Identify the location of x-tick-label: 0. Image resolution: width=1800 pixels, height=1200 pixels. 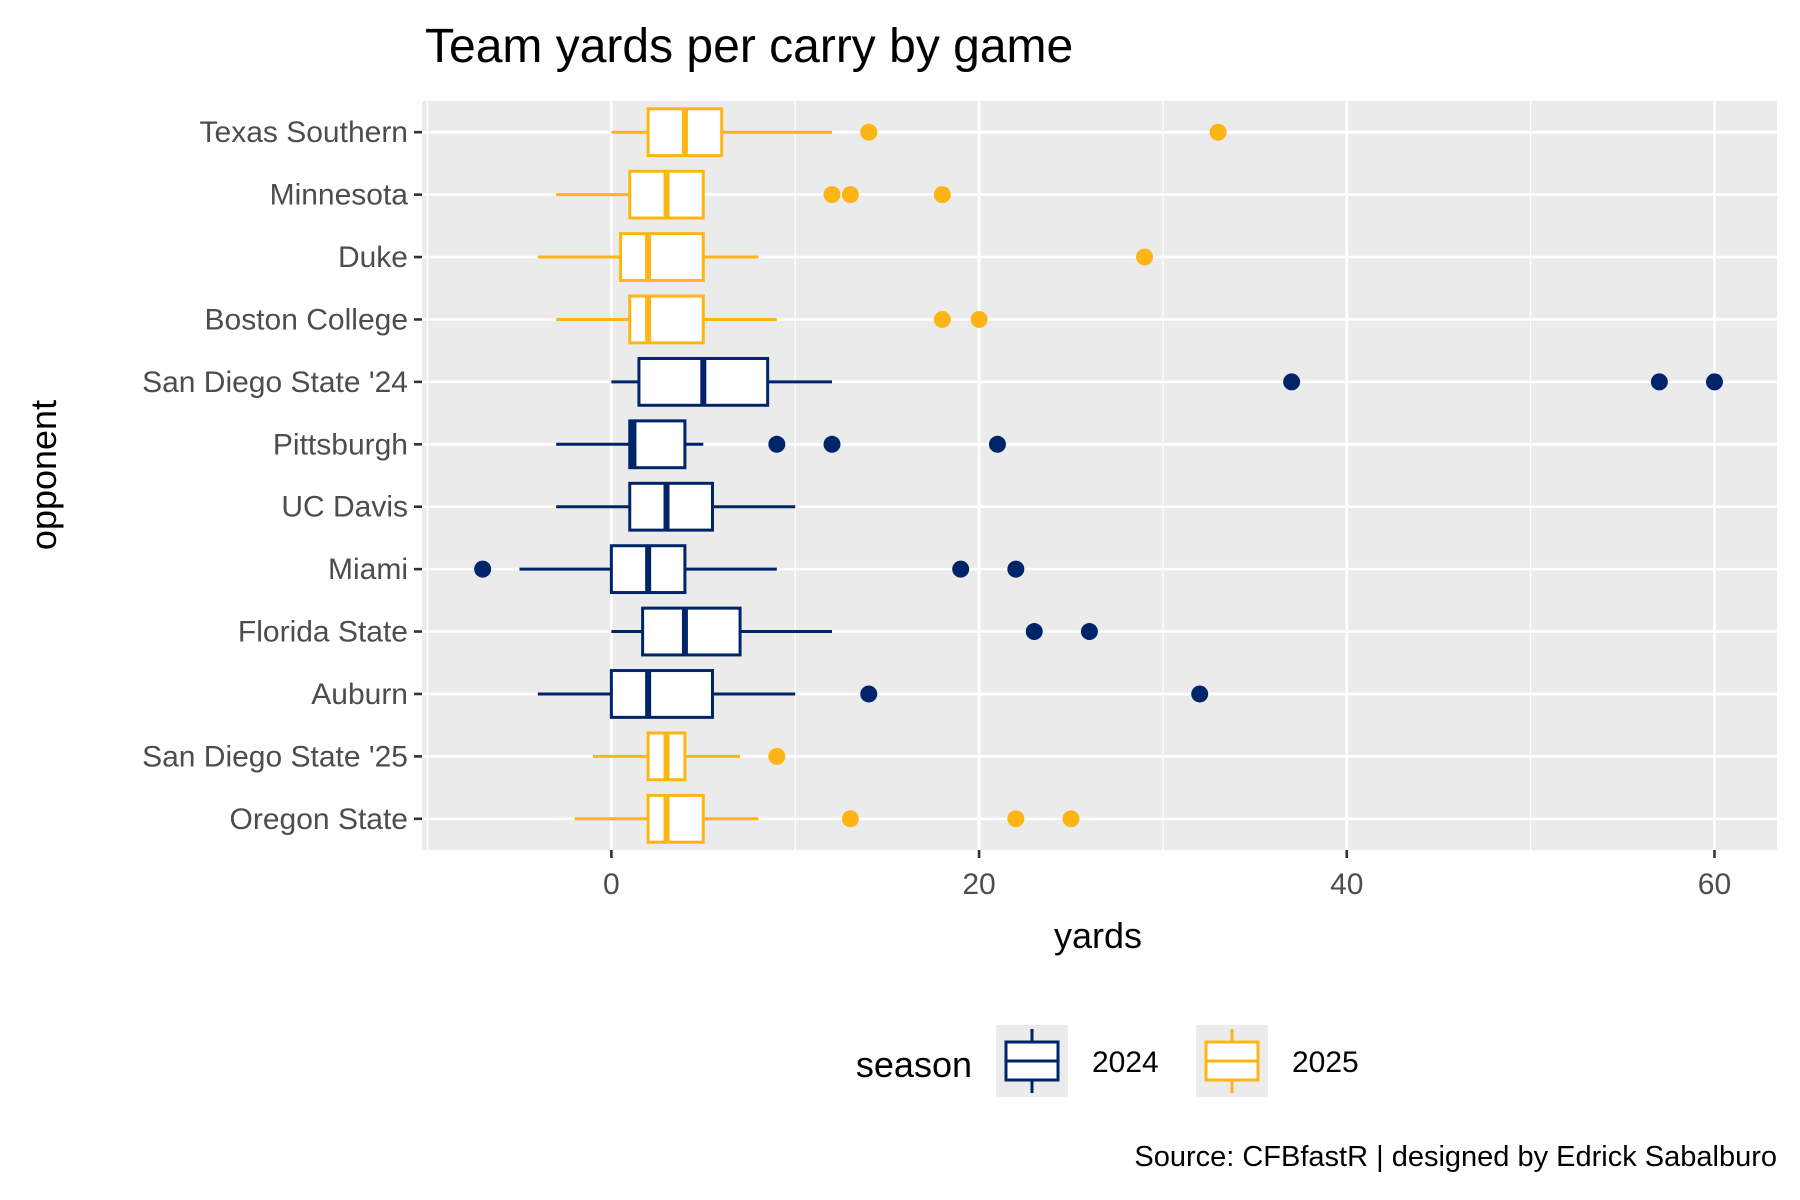
(611, 884).